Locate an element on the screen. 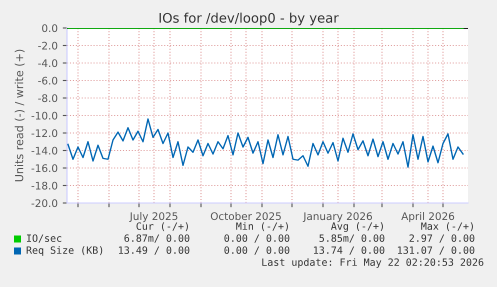  legend-label: Req Size (KB) is located at coordinates (64, 251).